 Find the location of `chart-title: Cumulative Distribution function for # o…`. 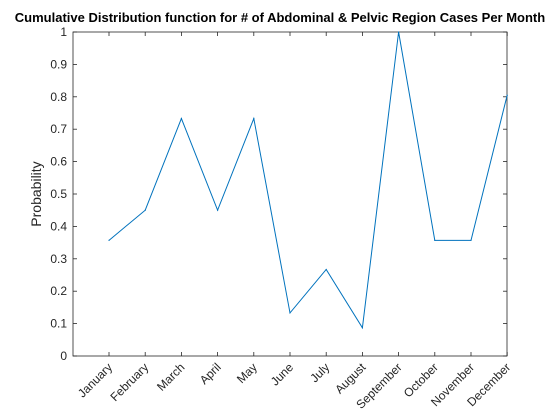

chart-title: Cumulative Distribution function for # o… is located at coordinates (280, 17).